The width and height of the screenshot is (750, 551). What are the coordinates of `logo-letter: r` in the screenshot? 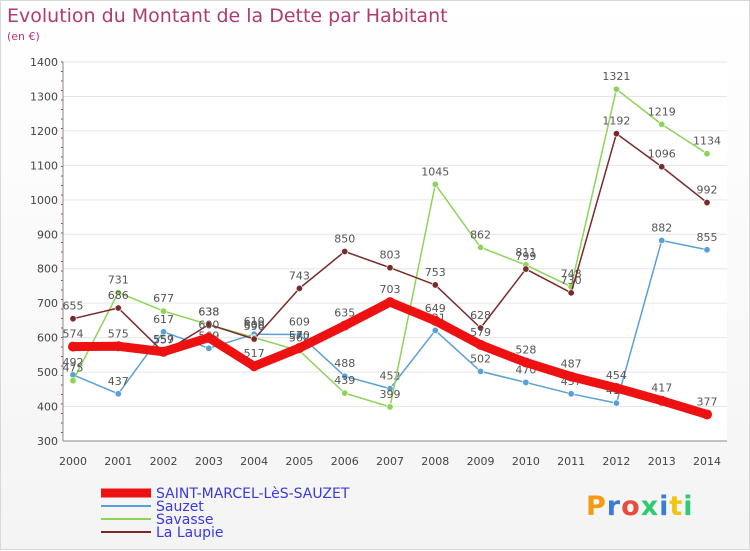 It's located at (614, 506).